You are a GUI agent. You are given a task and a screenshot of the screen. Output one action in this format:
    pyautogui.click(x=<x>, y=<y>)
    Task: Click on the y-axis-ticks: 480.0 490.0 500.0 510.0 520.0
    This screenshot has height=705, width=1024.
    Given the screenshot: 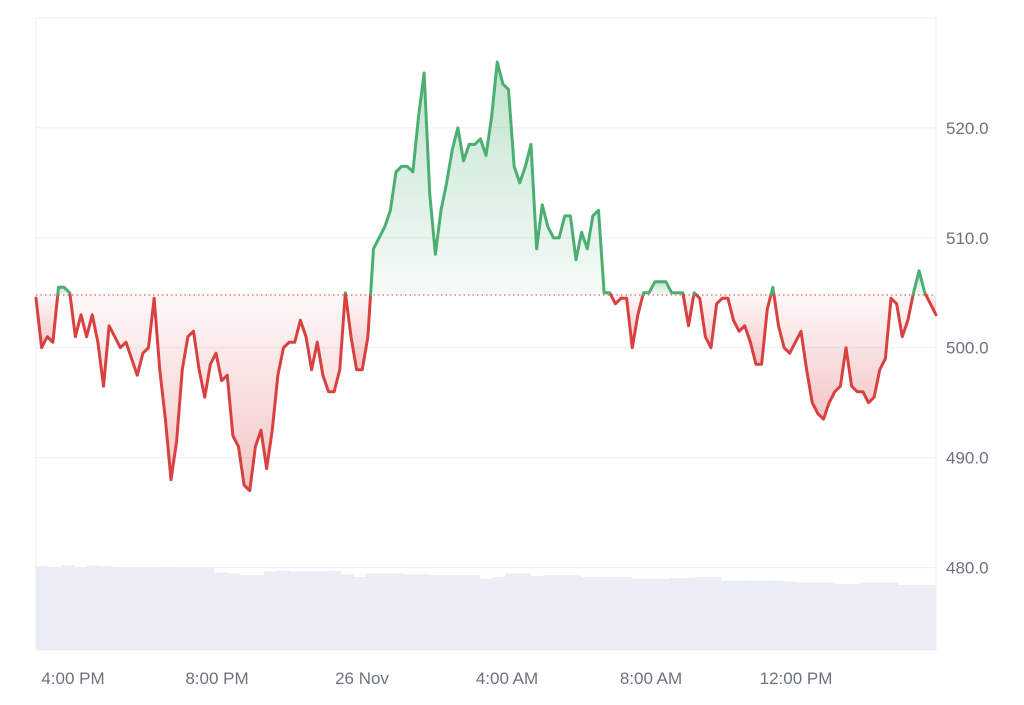 What is the action you would take?
    pyautogui.click(x=967, y=348)
    